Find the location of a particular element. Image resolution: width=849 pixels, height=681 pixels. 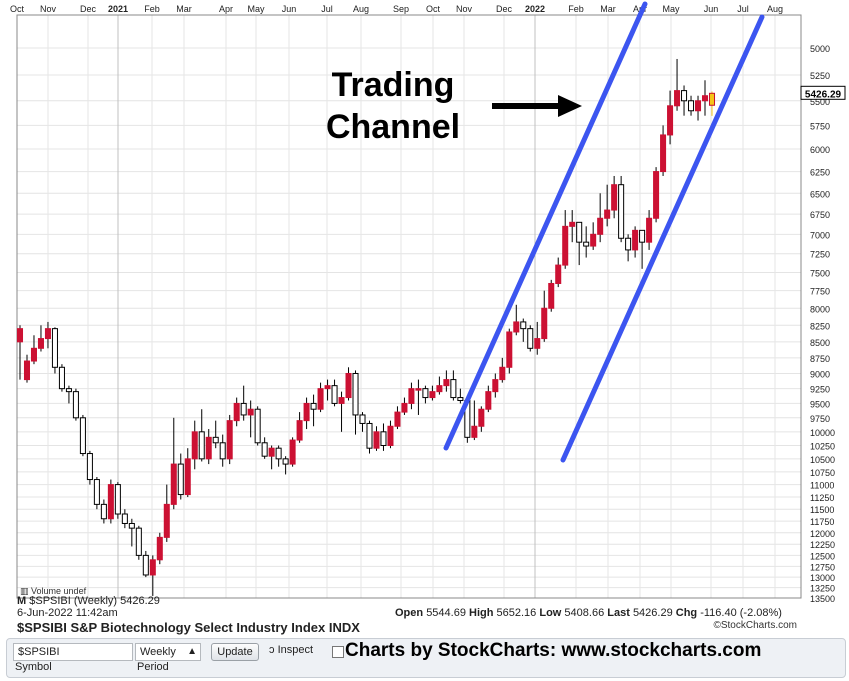

y-tick-label: 9500 is located at coordinates (820, 404).